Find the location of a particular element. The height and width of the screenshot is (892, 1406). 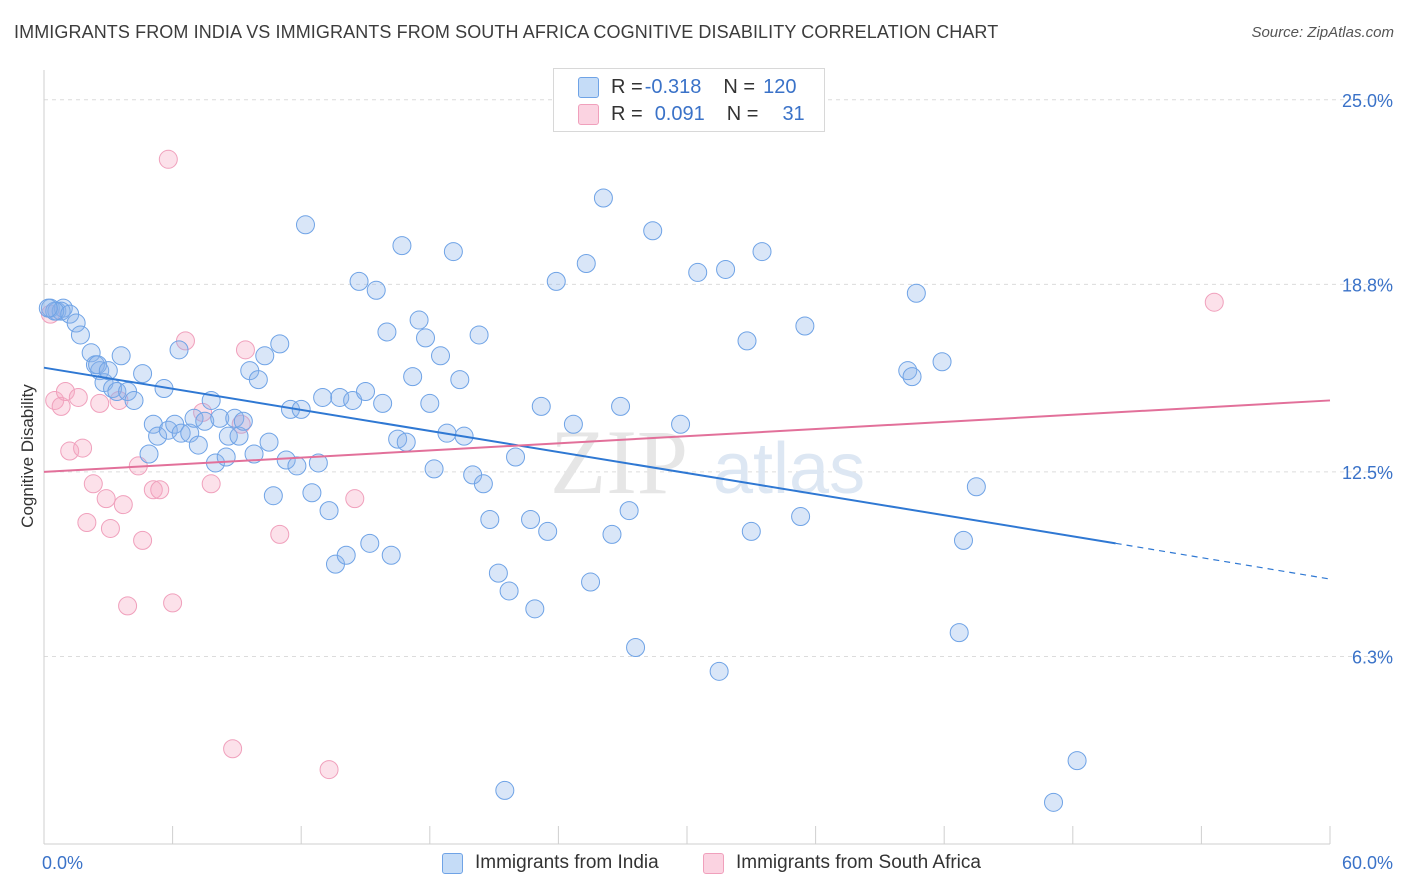

south-africa-legend-swatch is located at coordinates (713, 863).